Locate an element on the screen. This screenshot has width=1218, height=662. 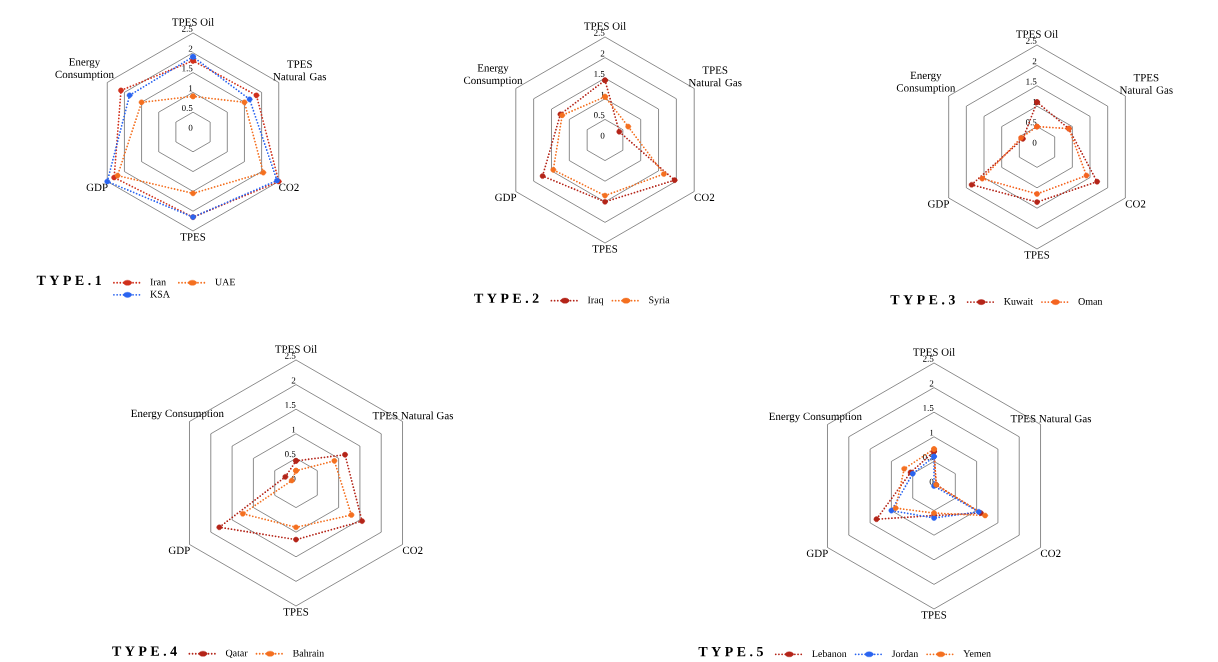
text: T Y P E . 5 is located at coordinates (730, 652).